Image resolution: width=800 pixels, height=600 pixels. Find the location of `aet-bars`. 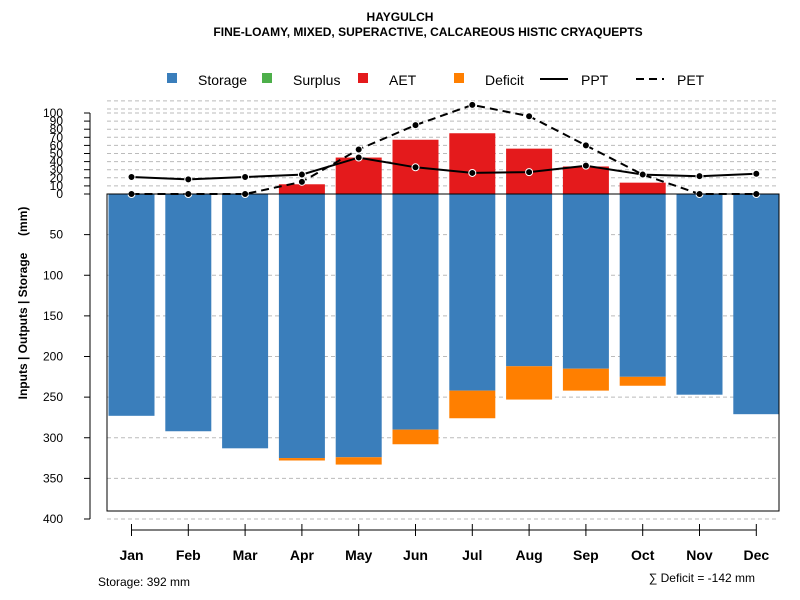

aet-bars is located at coordinates (472, 163).